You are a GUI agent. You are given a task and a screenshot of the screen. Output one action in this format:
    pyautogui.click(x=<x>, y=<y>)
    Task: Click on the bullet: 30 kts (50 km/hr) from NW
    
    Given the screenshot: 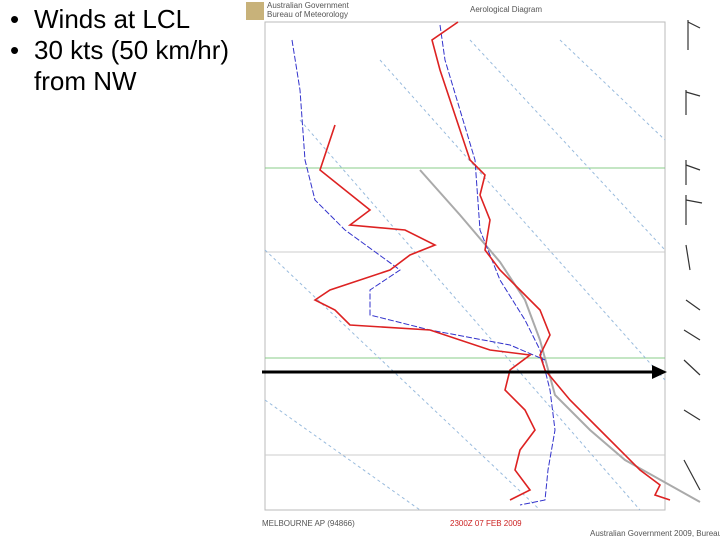 What is the action you would take?
    pyautogui.click(x=123, y=66)
    